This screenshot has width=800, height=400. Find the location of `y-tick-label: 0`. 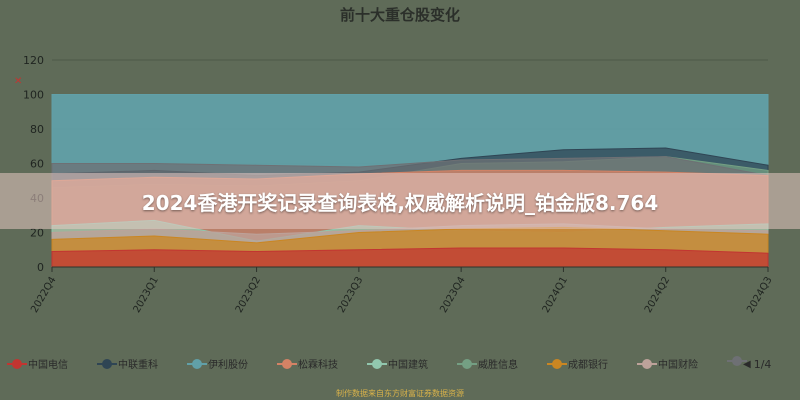

y-tick-label: 0 is located at coordinates (40, 267).